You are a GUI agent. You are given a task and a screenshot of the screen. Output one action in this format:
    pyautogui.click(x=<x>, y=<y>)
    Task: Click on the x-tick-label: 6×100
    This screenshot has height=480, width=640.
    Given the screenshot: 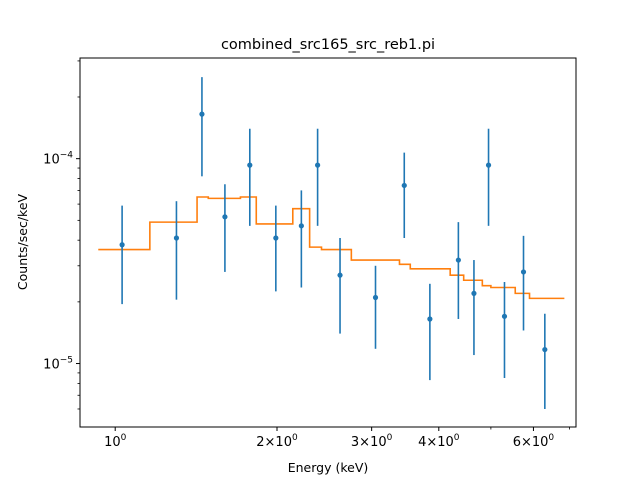 What is the action you would take?
    pyautogui.click(x=534, y=441)
    